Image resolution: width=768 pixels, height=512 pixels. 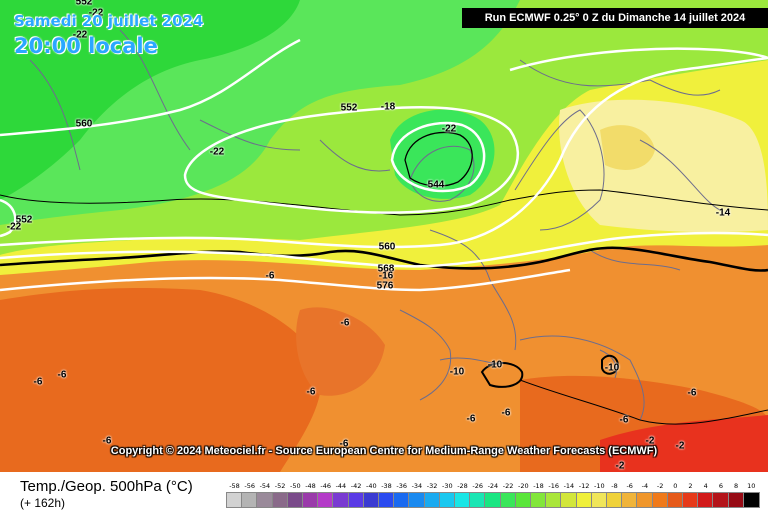 I want to click on forecast-date: Samedi 20 juillet 2024, so click(x=109, y=21).